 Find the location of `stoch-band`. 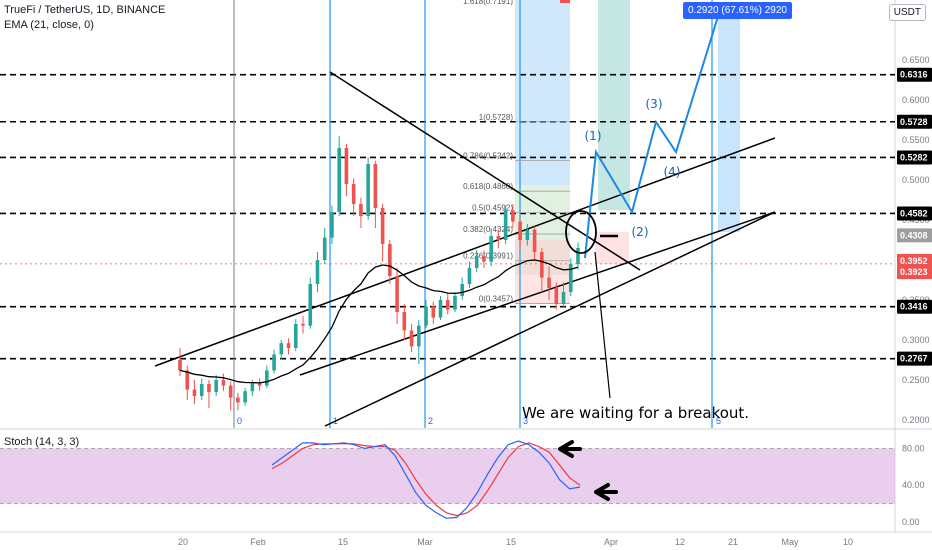

stoch-band is located at coordinates (447, 476).